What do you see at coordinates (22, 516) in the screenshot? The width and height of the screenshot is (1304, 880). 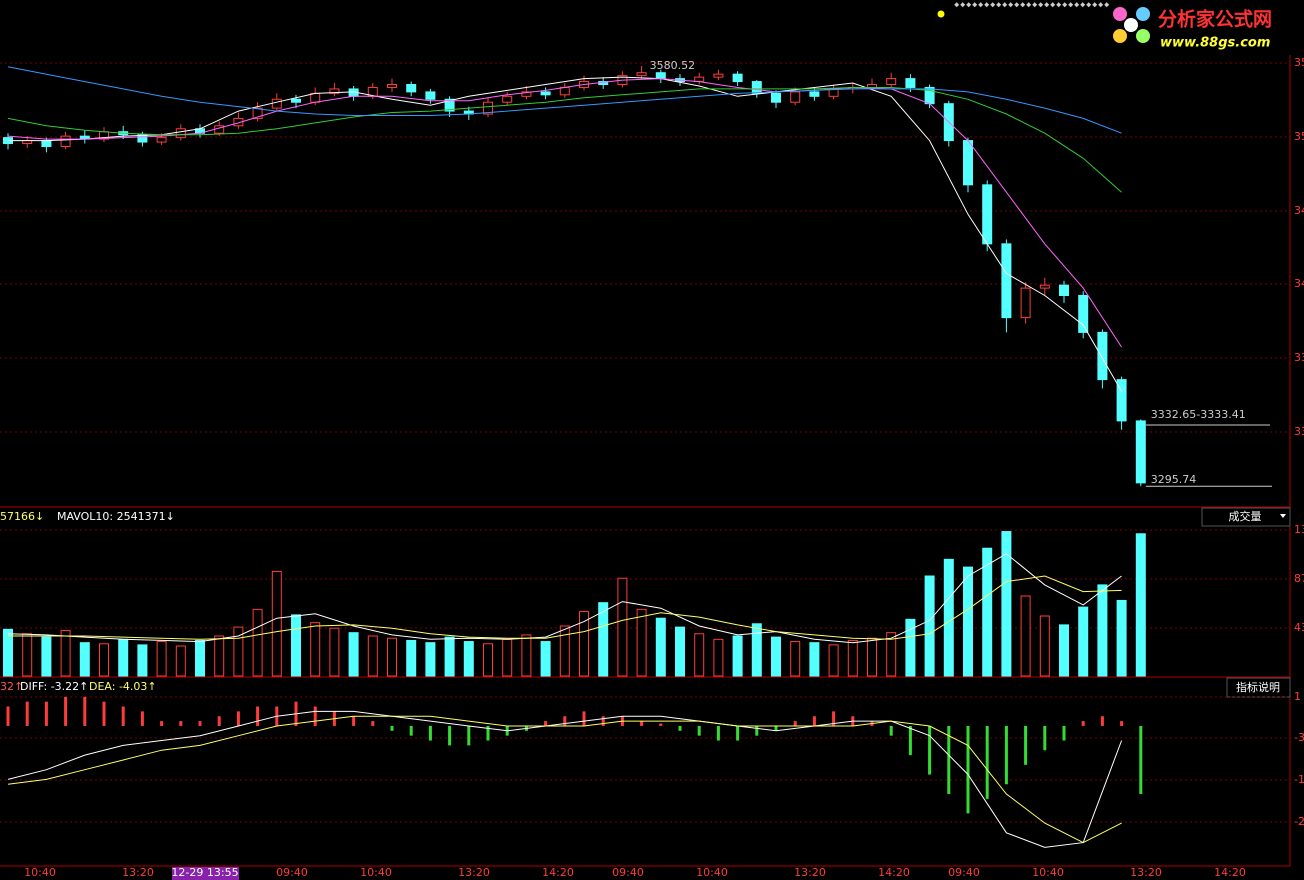 I see `vol-indicator: 57166↓` at bounding box center [22, 516].